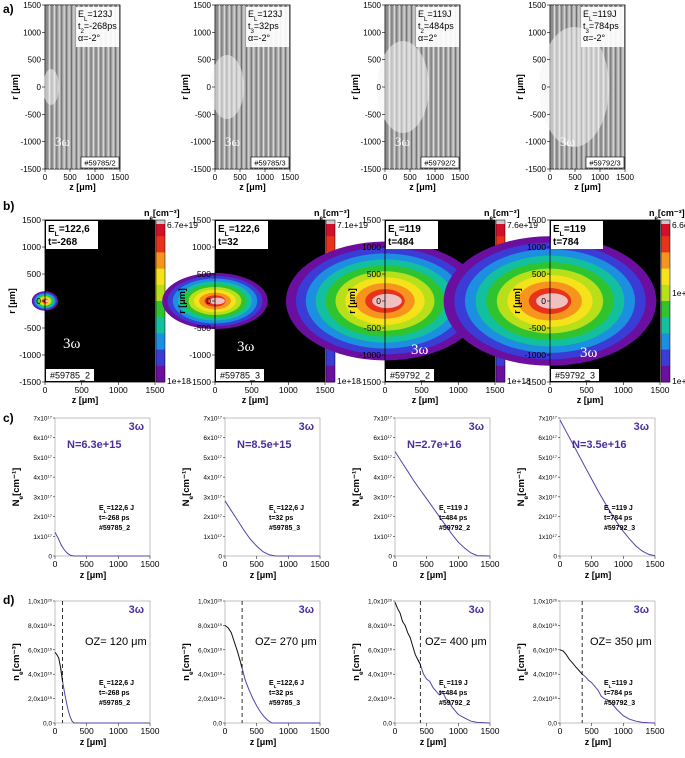  Describe the element at coordinates (436, 28) in the screenshot. I see `time-label: t2=484ps` at that location.